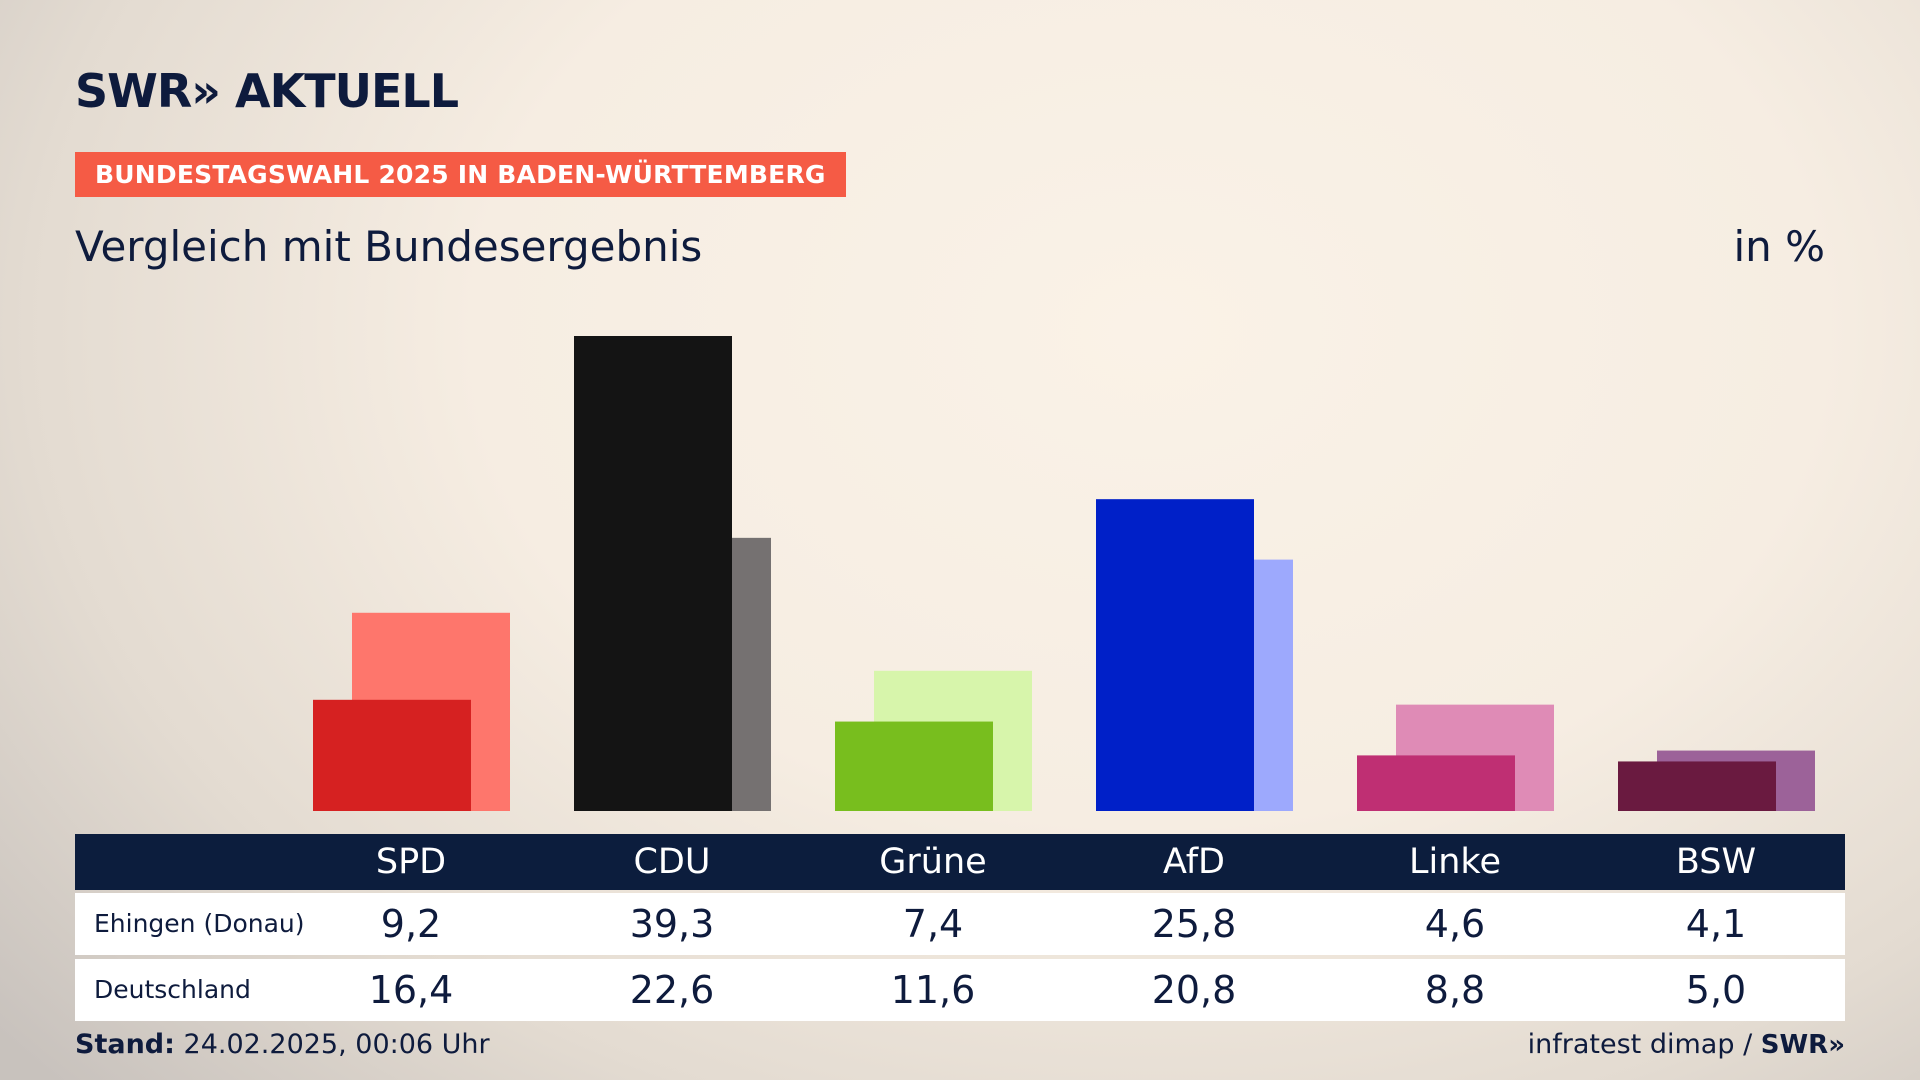  I want to click on table-row: Deutschland 16,4 22,6 11,6 20,8 8,8 5,0, so click(960, 990).